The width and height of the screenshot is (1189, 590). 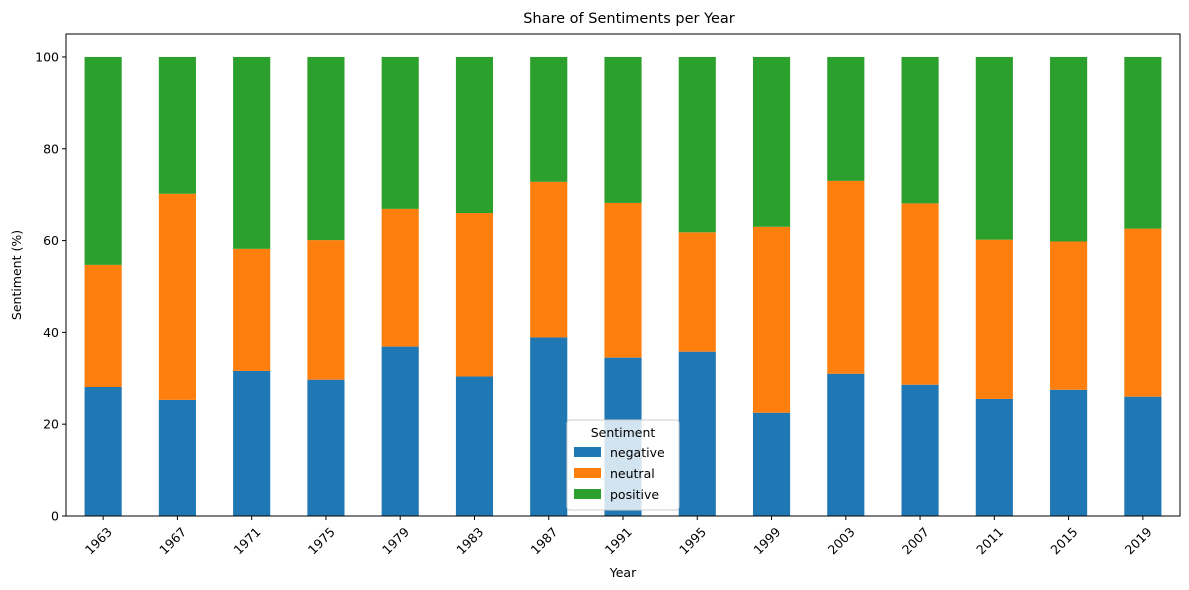 What do you see at coordinates (1069, 315) in the screenshot?
I see `bar-segment-neutral-2015` at bounding box center [1069, 315].